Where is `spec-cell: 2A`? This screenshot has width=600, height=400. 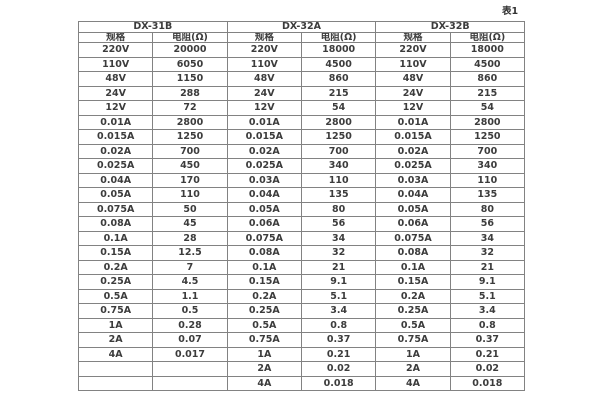
spec-cell: 2A is located at coordinates (264, 369).